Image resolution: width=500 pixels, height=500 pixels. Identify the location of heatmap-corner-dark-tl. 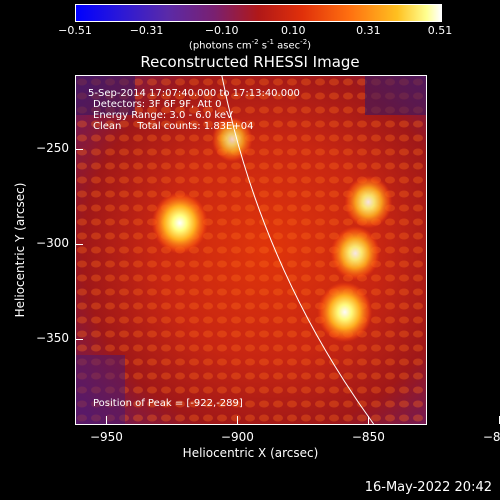
(105, 95).